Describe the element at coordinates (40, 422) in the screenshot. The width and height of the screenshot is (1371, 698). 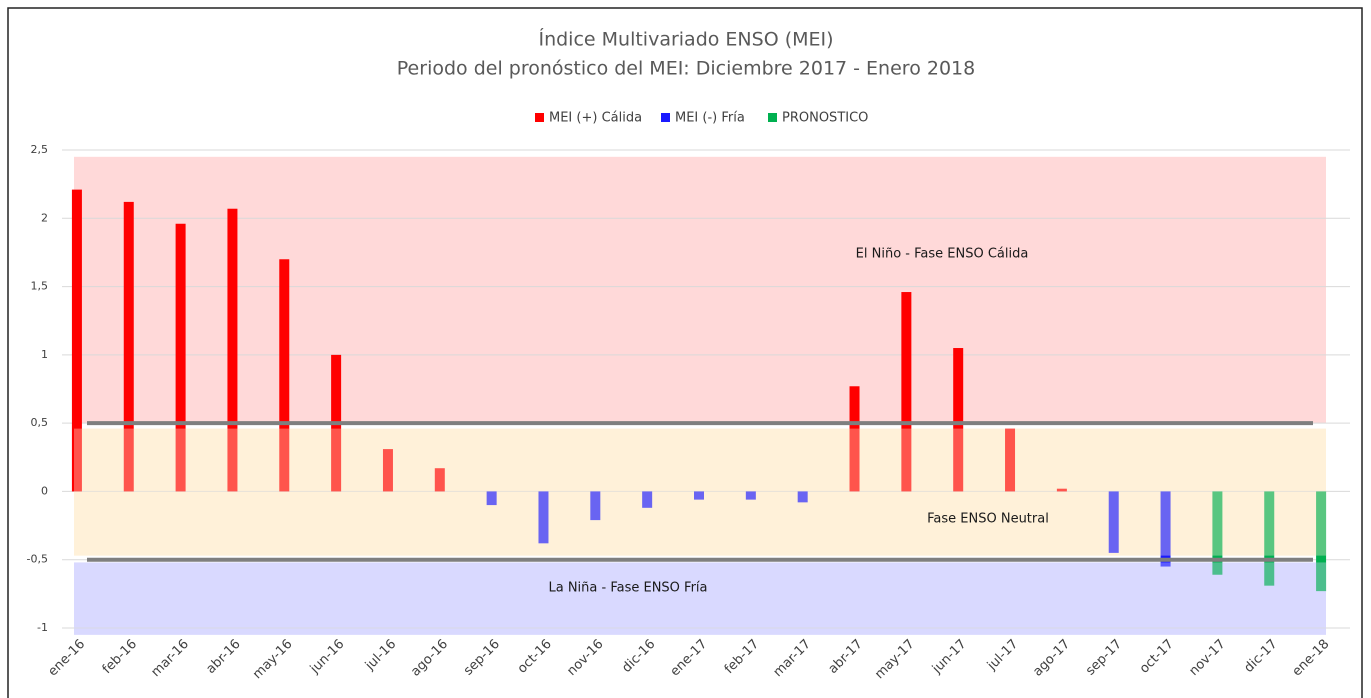
I see `y-tick-label: 0,5` at that location.